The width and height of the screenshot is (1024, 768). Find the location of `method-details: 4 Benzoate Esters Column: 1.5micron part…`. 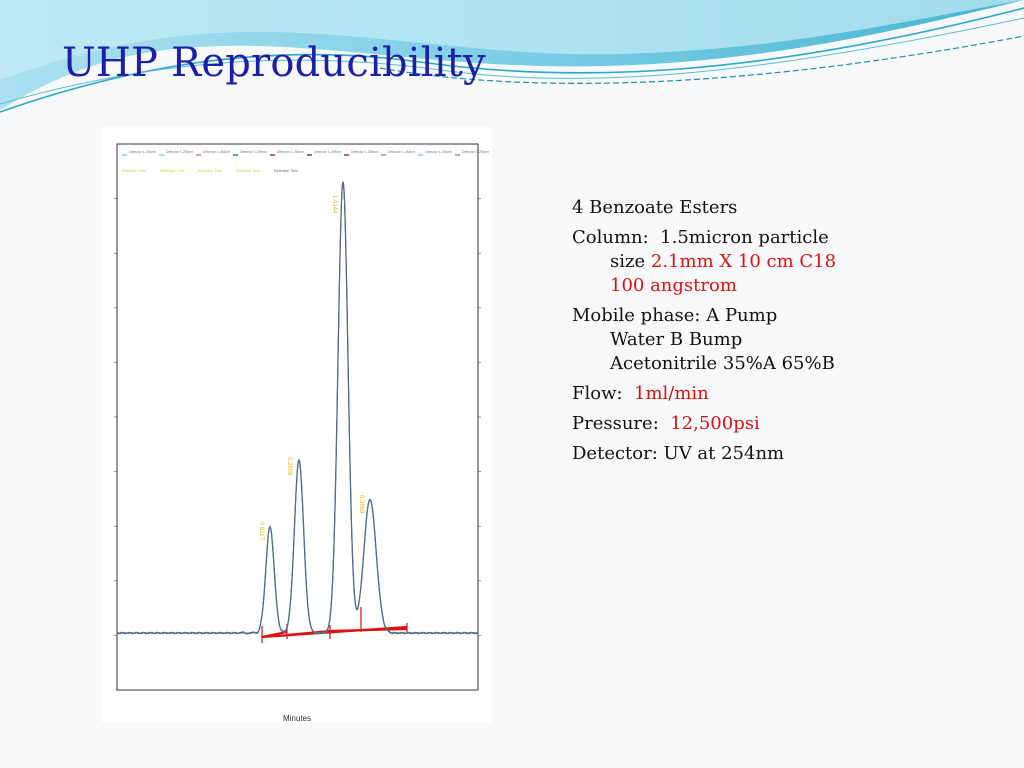

method-details: 4 Benzoate Esters Column: 1.5micron part… is located at coordinates (737, 334).